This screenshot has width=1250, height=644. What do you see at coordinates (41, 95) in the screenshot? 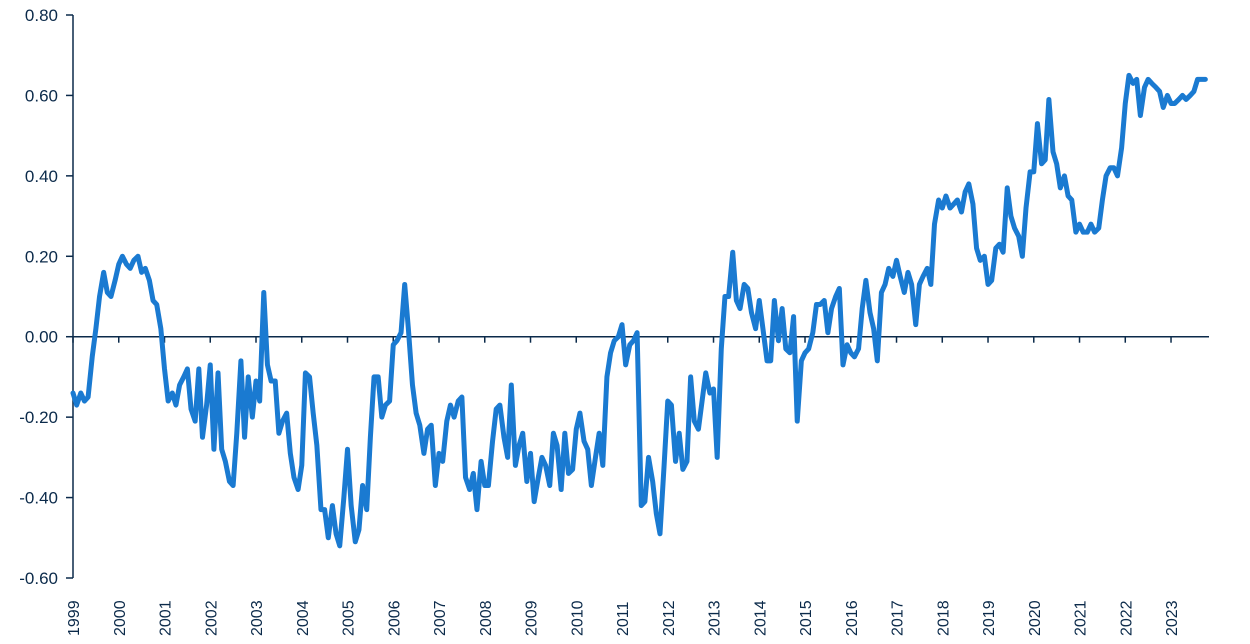
I see `y-tick-label: 0.60` at bounding box center [41, 95].